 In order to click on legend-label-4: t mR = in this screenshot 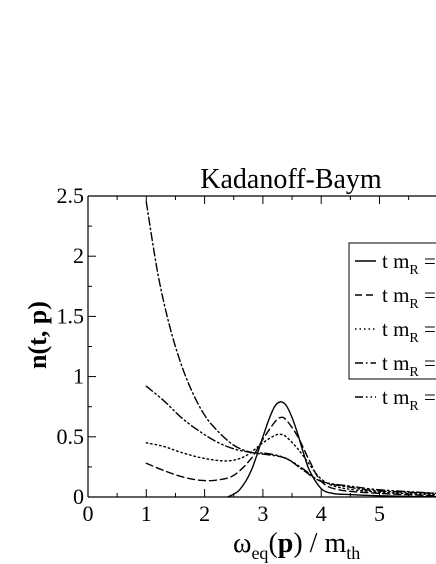, I will do `click(409, 365)`.